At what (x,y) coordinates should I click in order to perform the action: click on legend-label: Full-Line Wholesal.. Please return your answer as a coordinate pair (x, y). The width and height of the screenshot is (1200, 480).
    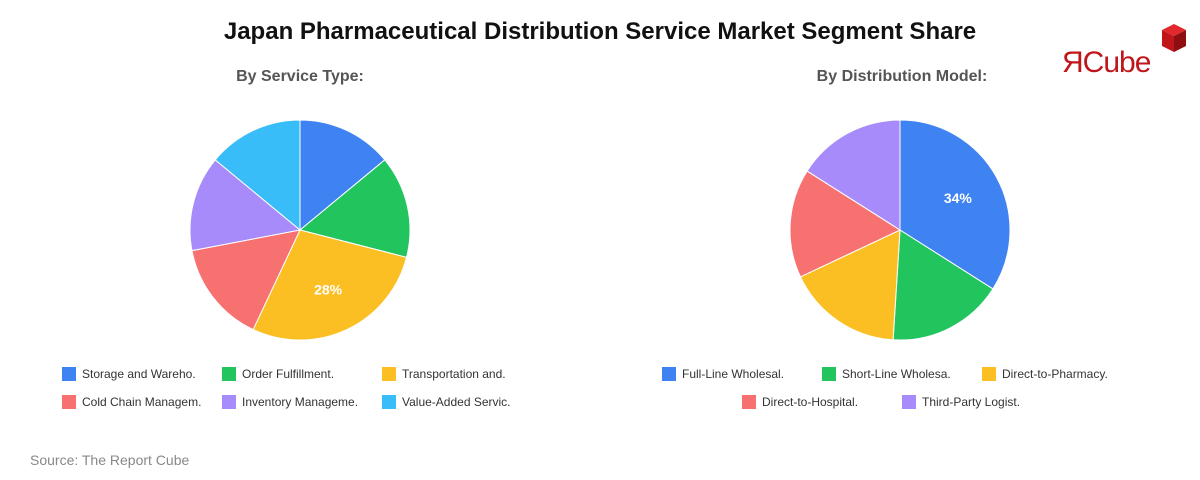
    Looking at the image, I should click on (733, 374).